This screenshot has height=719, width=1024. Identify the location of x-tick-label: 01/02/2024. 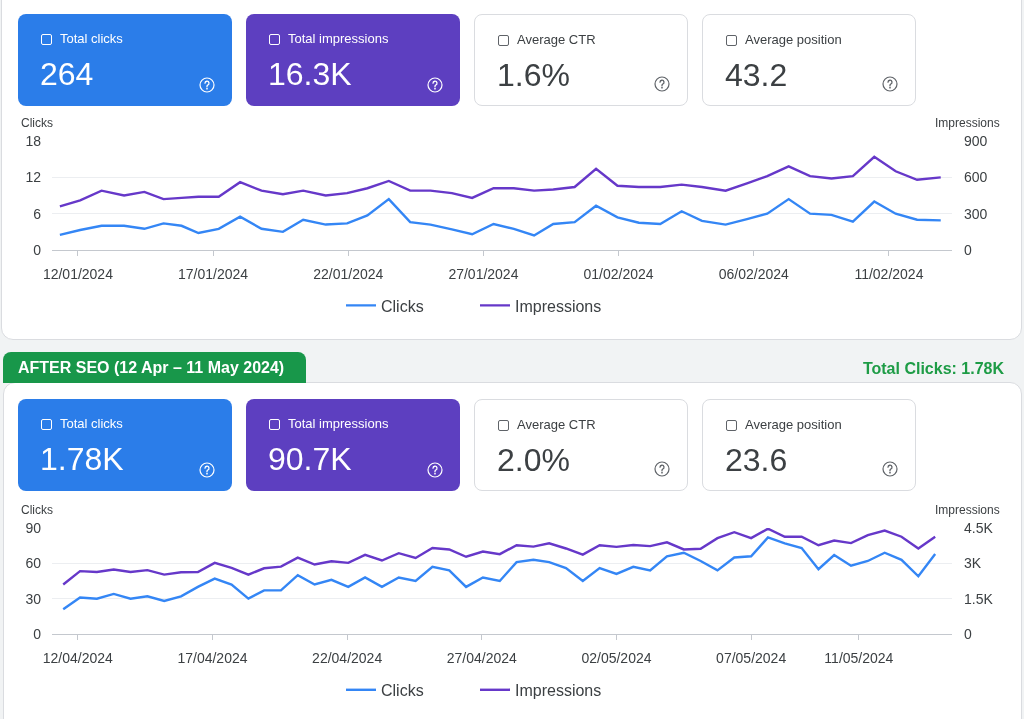
(618, 273).